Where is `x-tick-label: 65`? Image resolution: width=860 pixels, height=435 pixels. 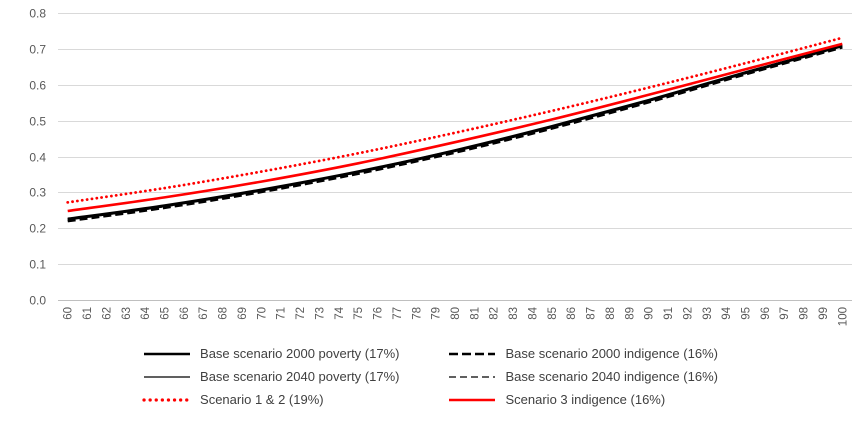
x-tick-label: 65 is located at coordinates (166, 313).